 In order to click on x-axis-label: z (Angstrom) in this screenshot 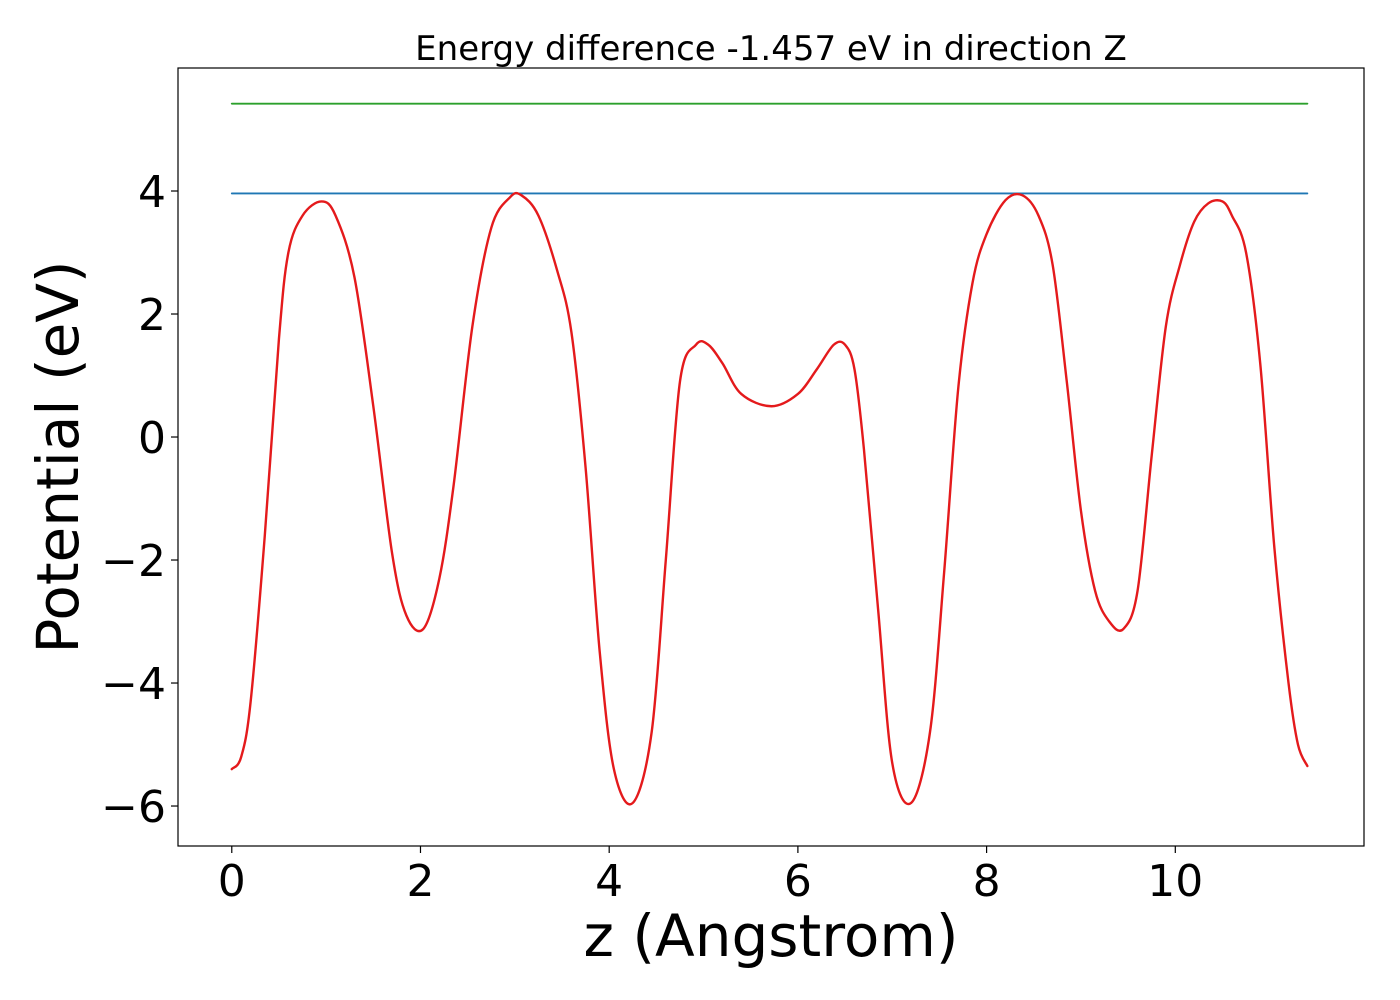, I will do `click(771, 936)`.